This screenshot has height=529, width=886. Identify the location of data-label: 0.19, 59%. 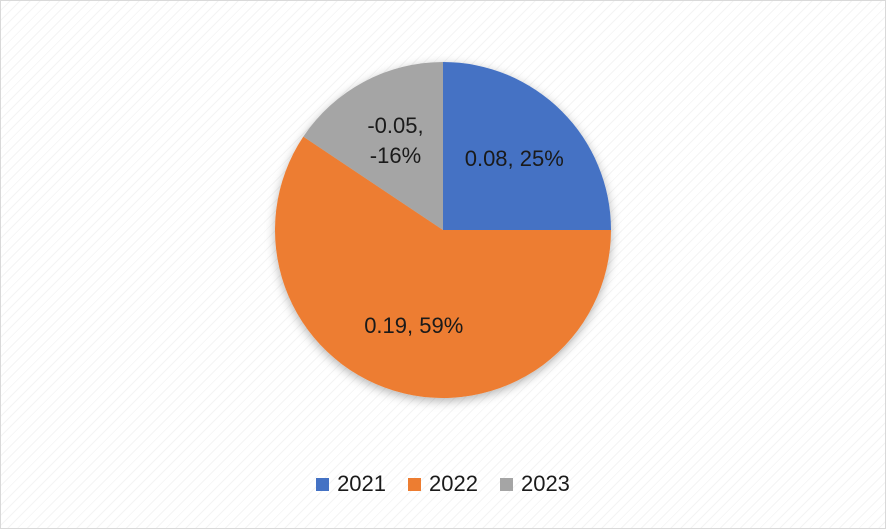
(414, 326).